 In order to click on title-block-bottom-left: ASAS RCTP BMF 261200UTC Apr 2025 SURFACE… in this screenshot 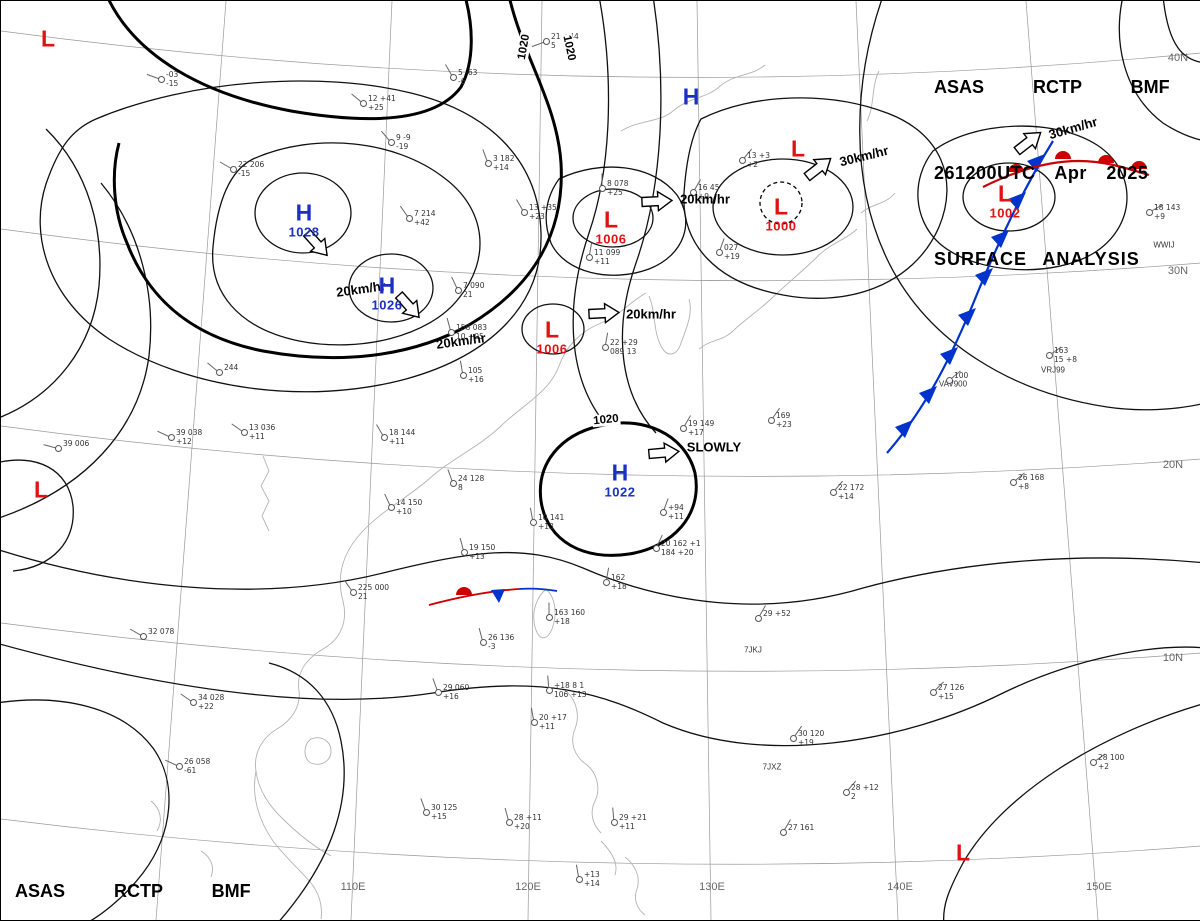, I will do `click(133, 869)`.